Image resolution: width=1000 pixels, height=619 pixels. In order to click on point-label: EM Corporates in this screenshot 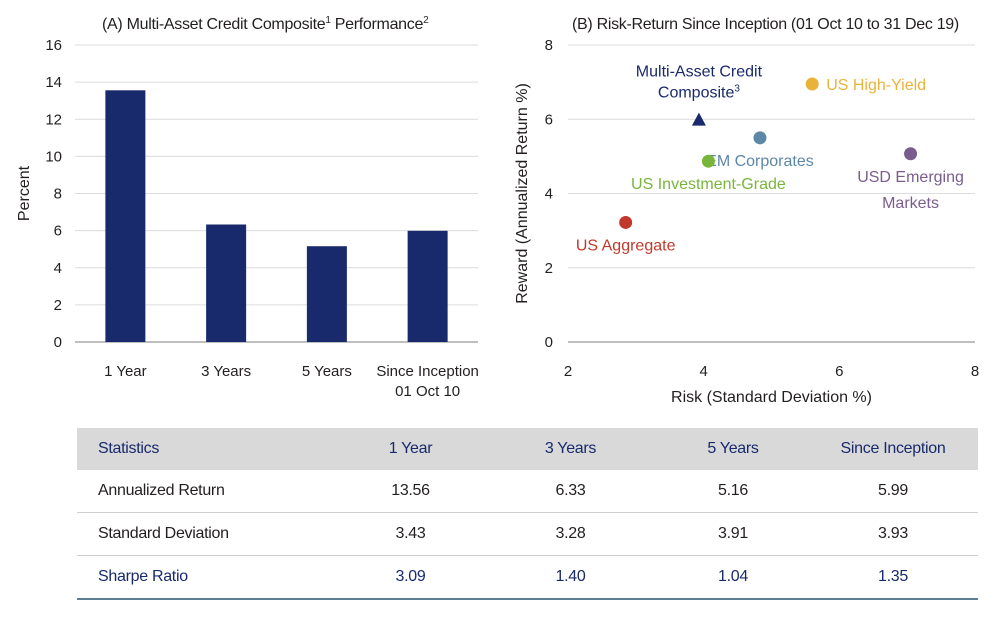, I will do `click(760, 161)`.